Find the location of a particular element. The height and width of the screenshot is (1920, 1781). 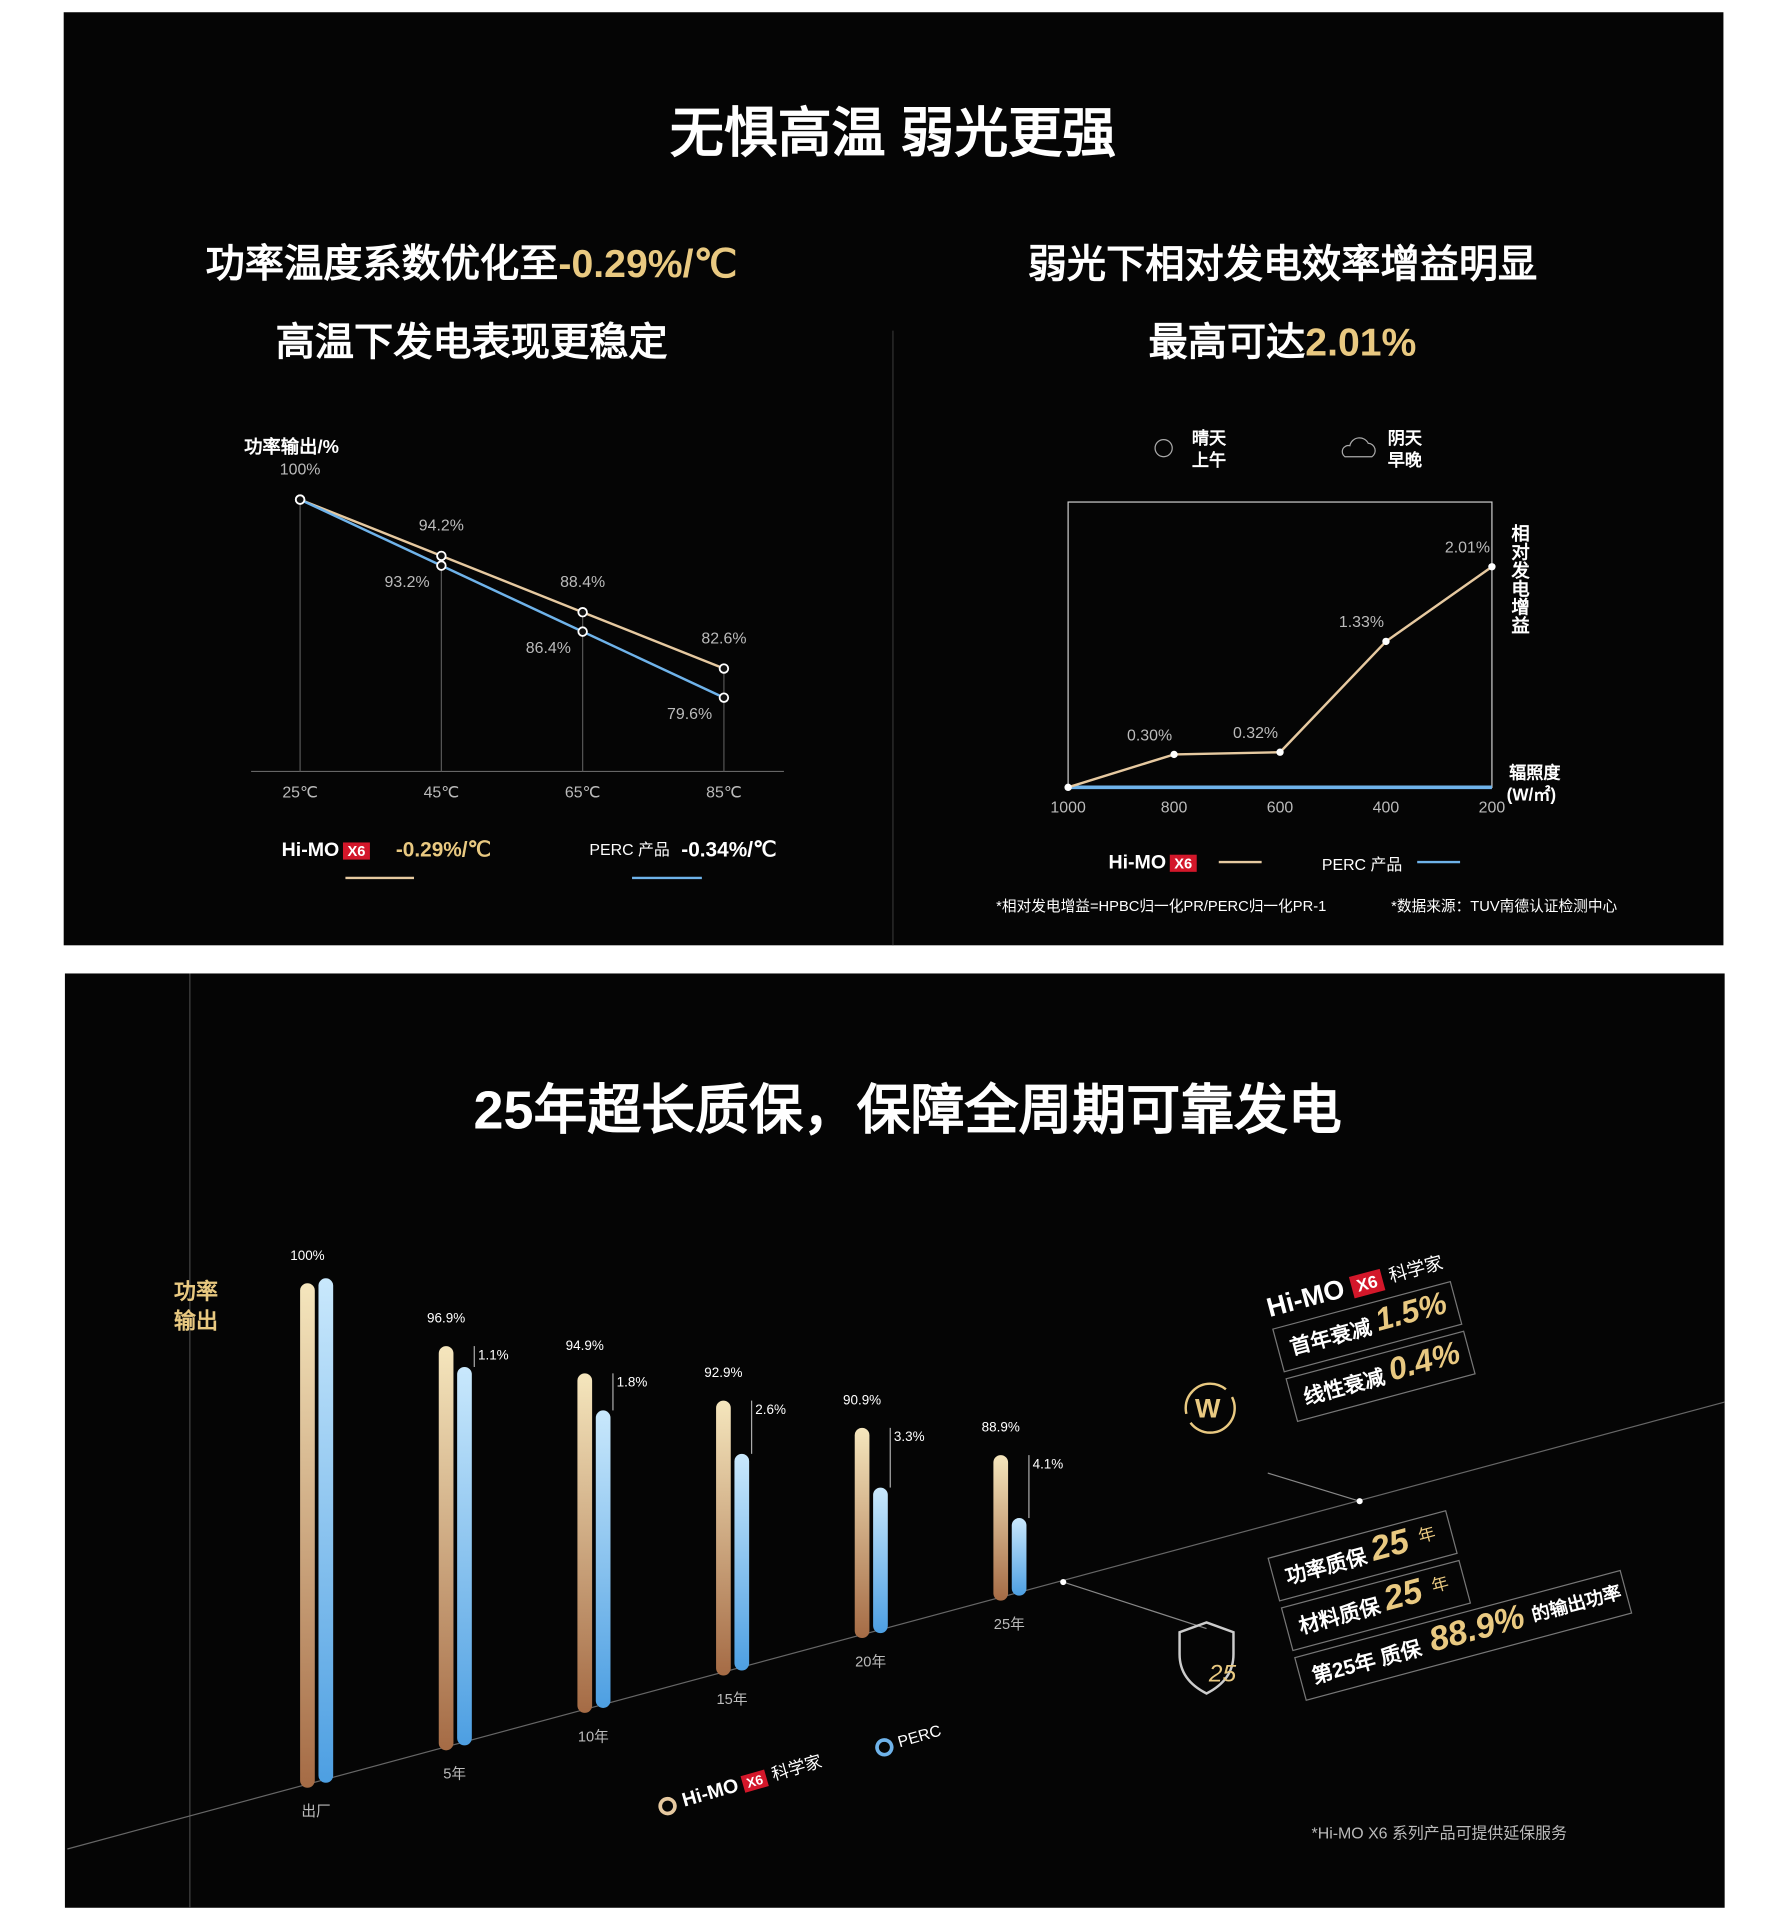

x-tick-label: 65℃ is located at coordinates (583, 793).